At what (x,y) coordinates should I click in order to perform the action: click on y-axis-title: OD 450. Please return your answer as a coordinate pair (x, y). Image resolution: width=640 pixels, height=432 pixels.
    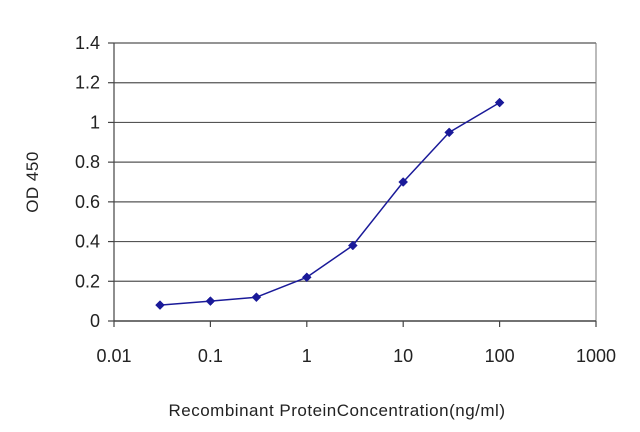
    Looking at the image, I should click on (32, 182).